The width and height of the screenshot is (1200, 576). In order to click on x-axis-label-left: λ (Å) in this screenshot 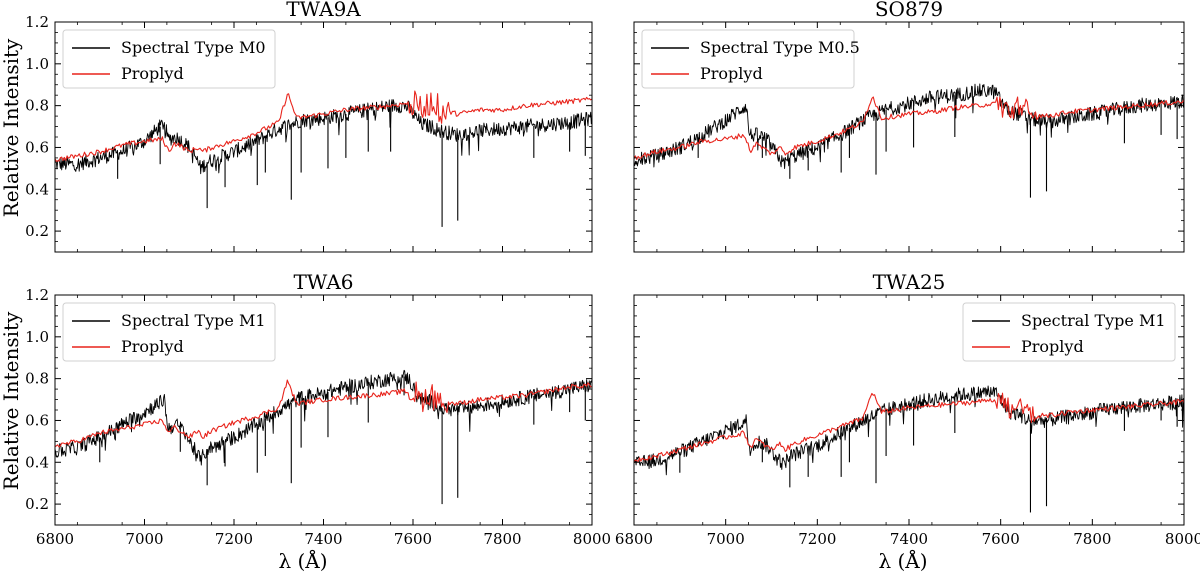, I will do `click(302, 560)`.